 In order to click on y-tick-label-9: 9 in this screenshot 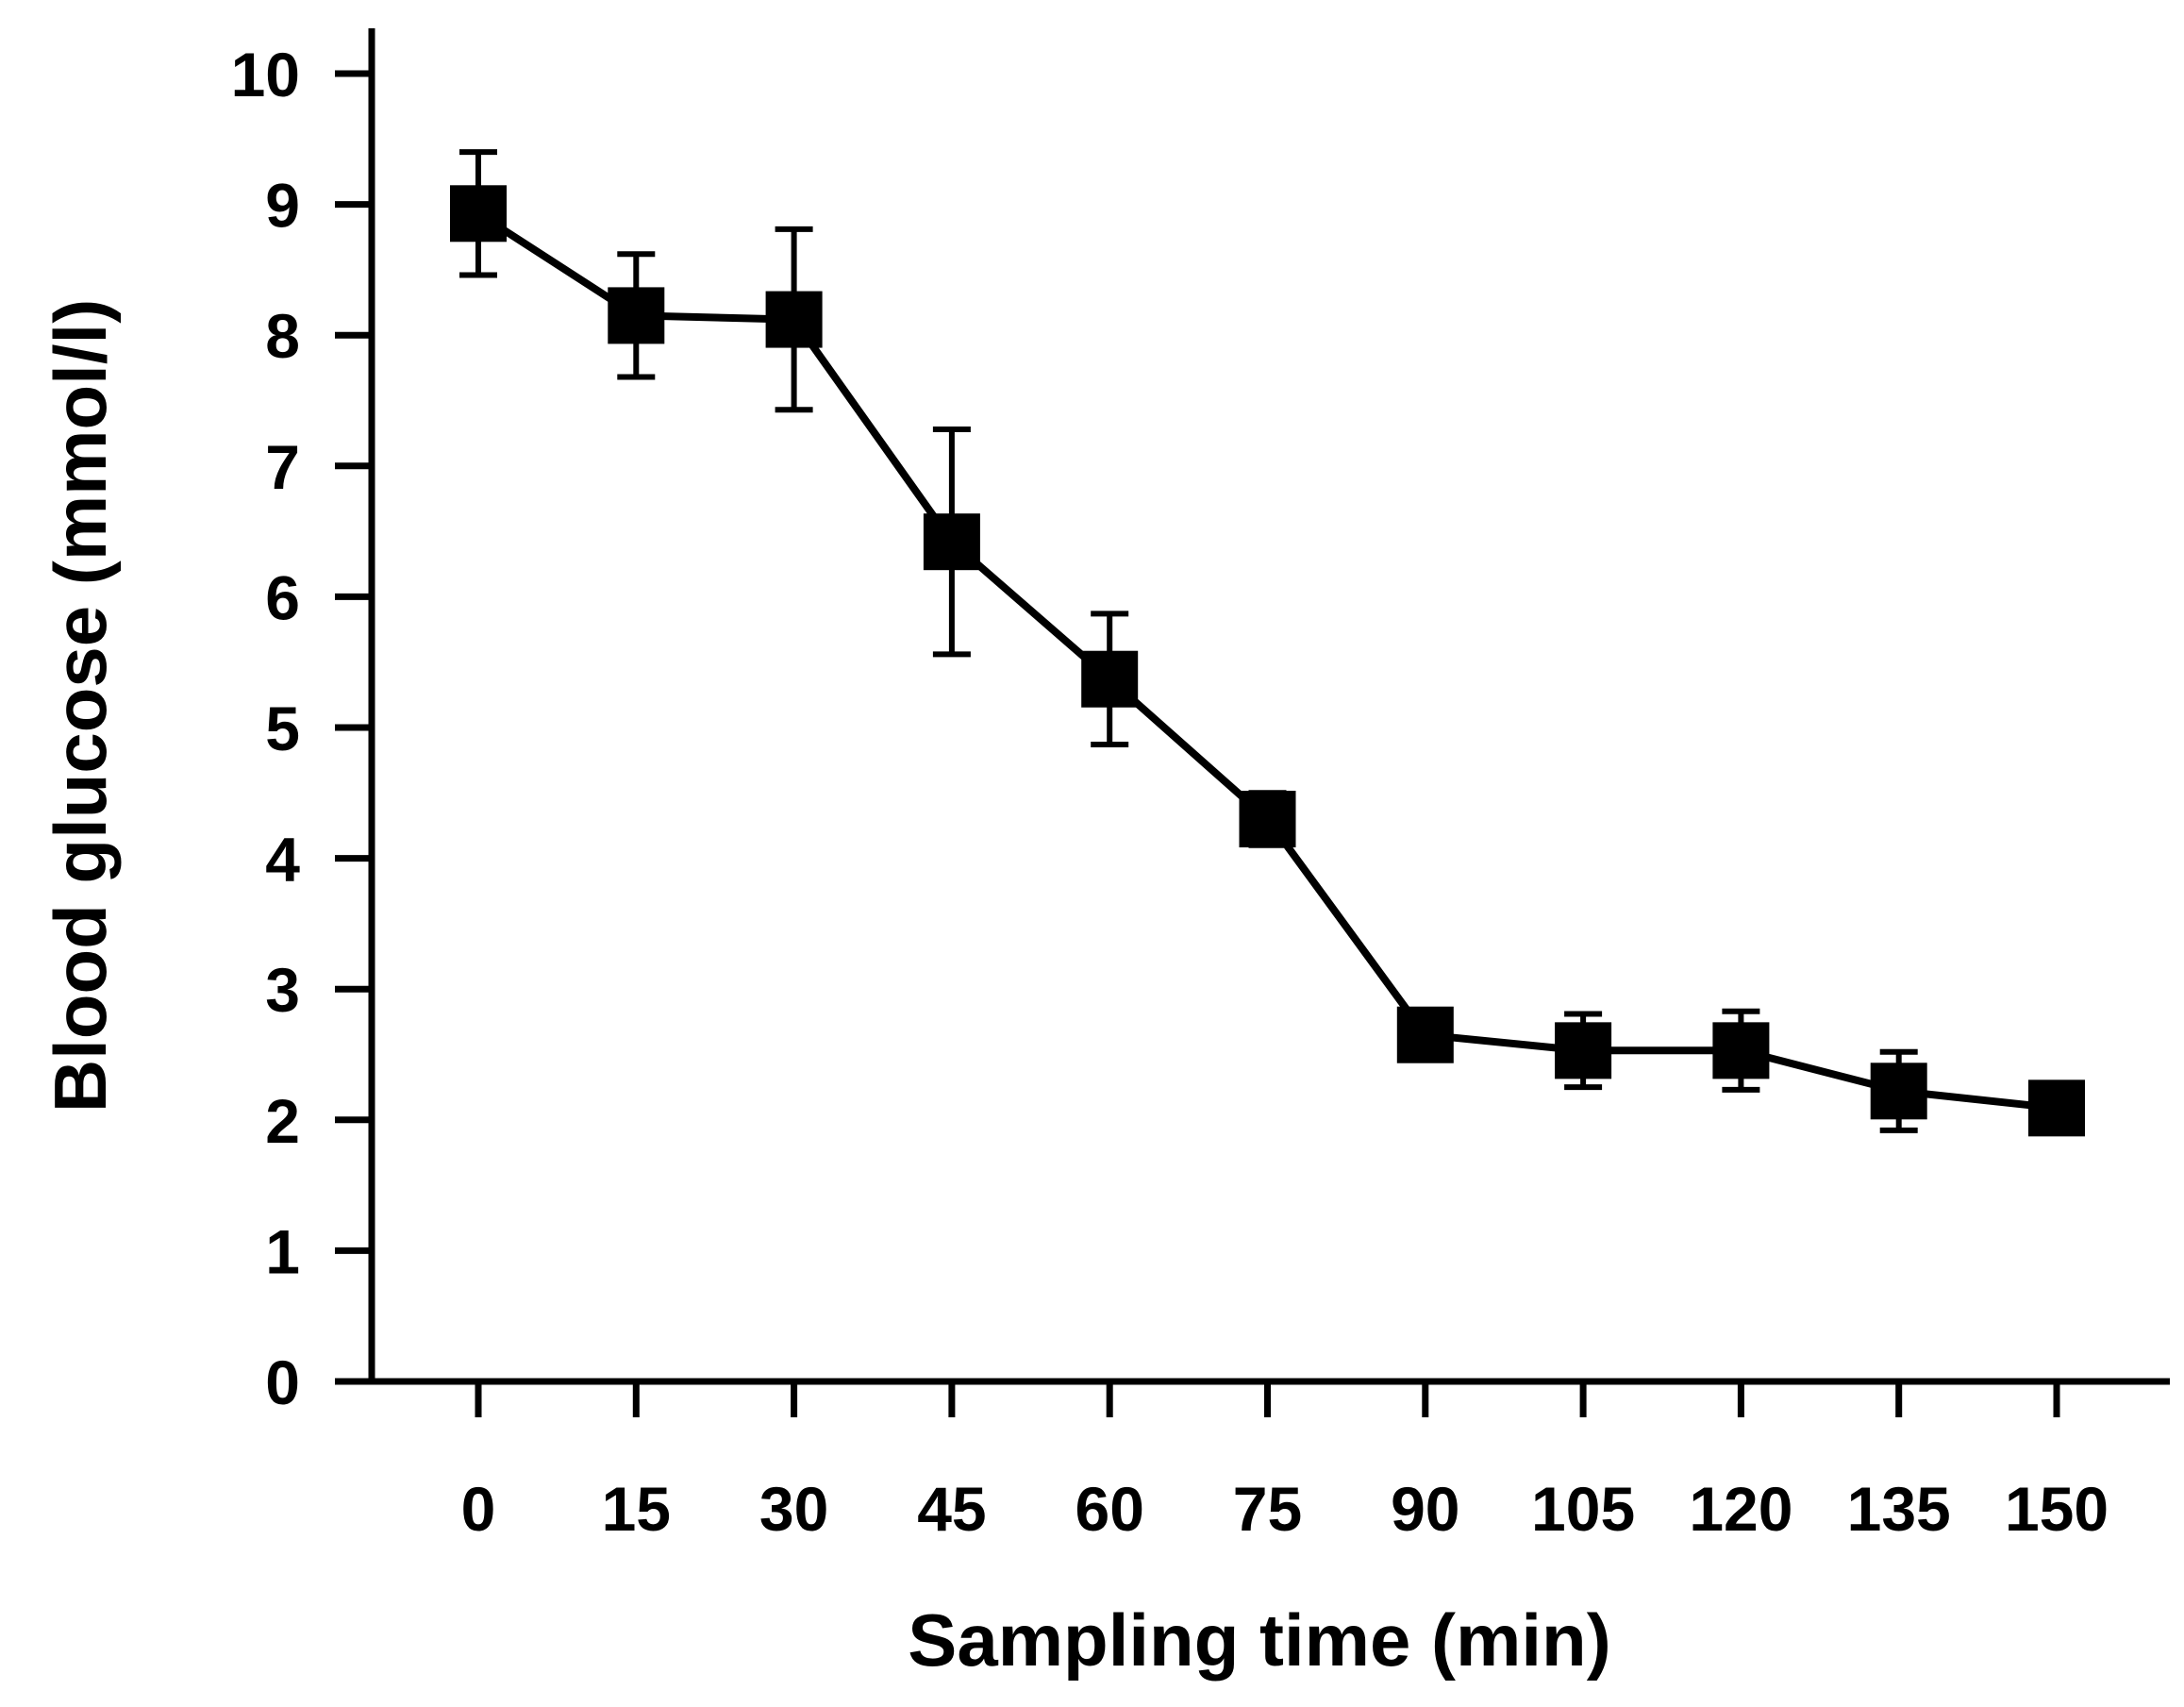, I will do `click(282, 206)`.